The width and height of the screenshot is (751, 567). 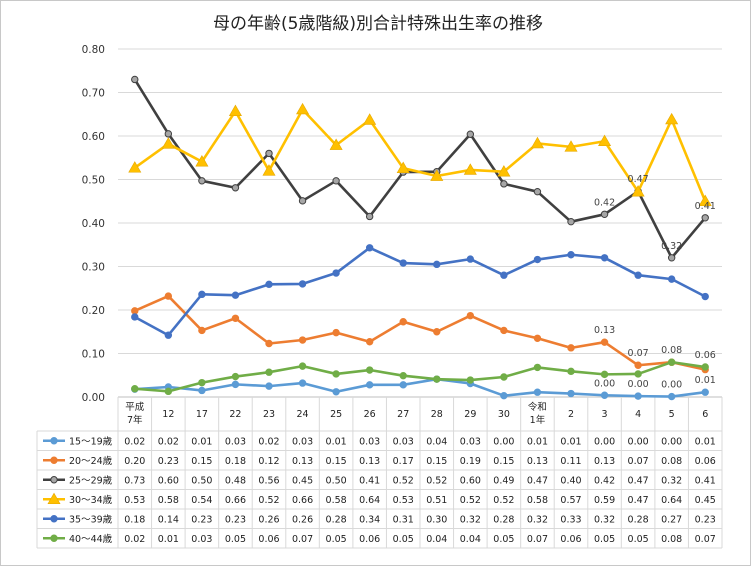 I want to click on x-tick-label: 30, so click(x=504, y=414).